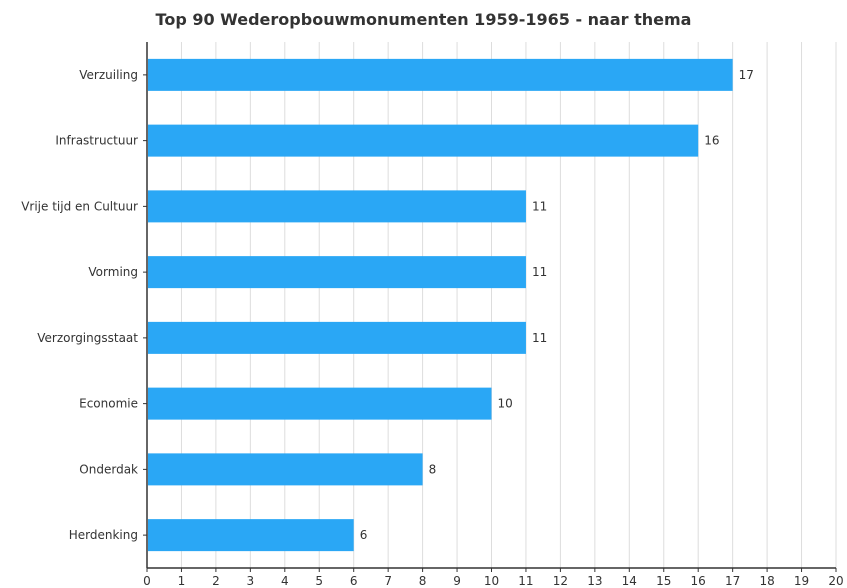 The width and height of the screenshot is (847, 588). I want to click on x-tick-label: 2, so click(216, 581).